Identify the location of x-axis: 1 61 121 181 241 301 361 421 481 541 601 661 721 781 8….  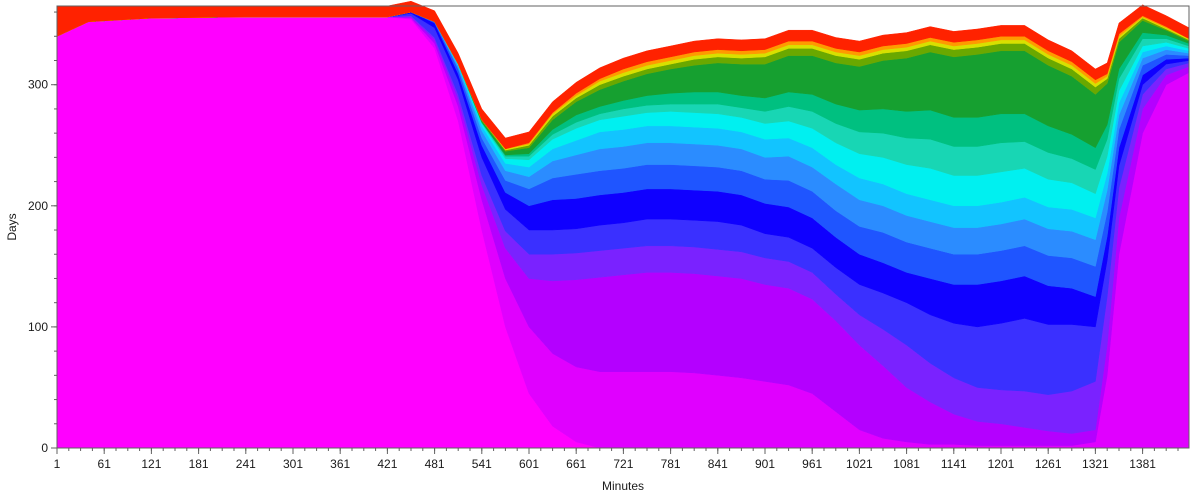
(616, 459).